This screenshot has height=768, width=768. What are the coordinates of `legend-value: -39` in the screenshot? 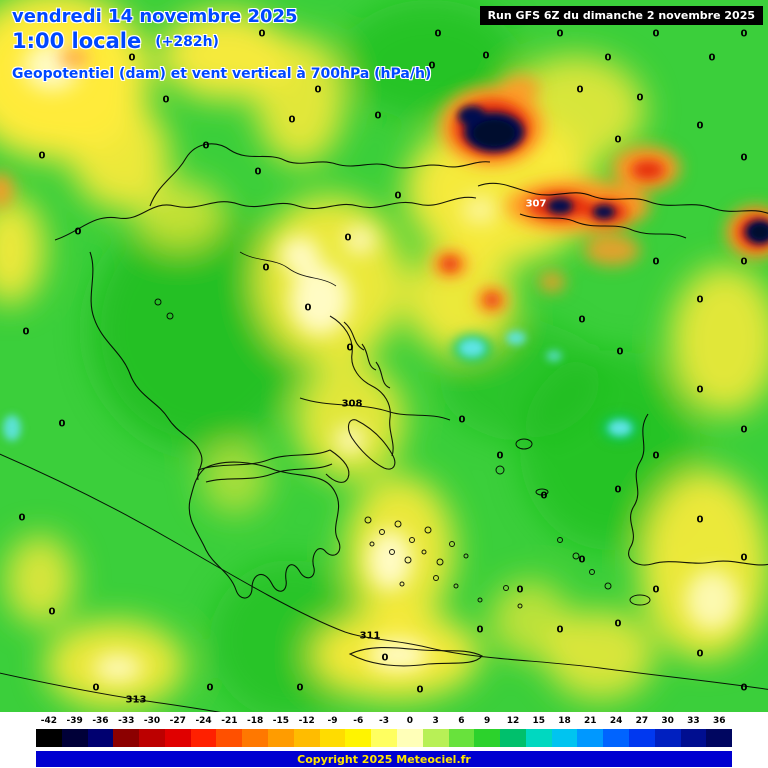 It's located at (74, 721).